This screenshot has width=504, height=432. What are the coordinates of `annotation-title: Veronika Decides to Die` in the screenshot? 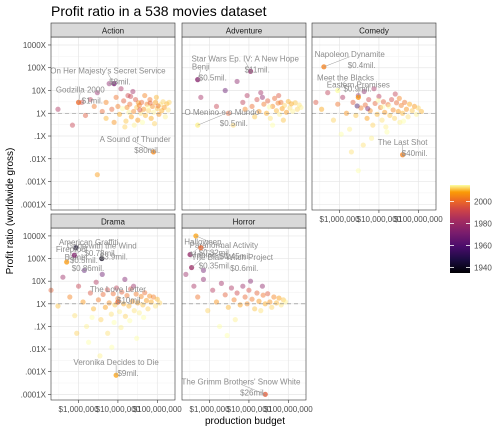 It's located at (116, 362).